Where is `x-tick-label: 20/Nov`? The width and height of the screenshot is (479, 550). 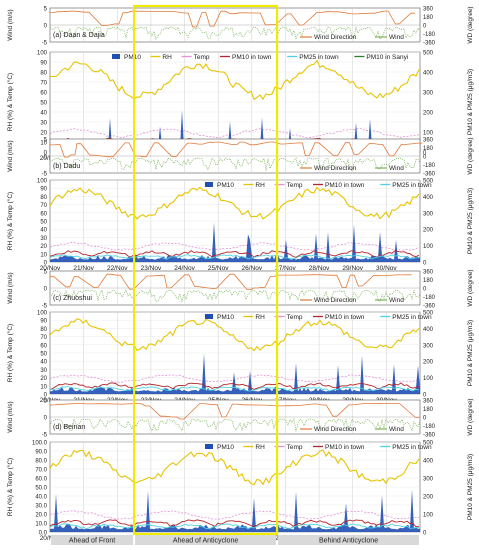 x-tick-label: 20/Nov is located at coordinates (50, 538).